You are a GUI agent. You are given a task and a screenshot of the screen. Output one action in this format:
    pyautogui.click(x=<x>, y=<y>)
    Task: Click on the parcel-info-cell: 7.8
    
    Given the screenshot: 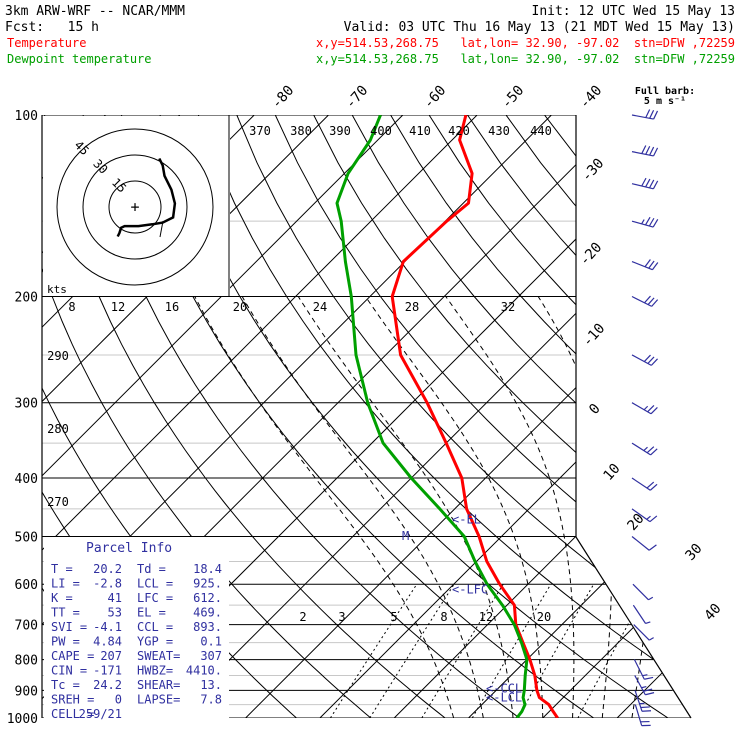 What is the action you would take?
    pyautogui.click(x=211, y=700)
    